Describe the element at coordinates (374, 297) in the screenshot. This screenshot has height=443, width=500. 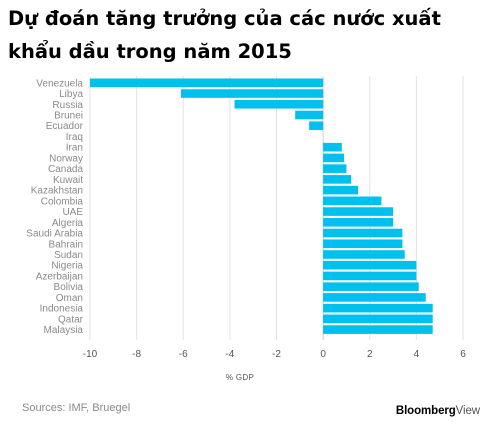
I see `bar-oman` at that location.